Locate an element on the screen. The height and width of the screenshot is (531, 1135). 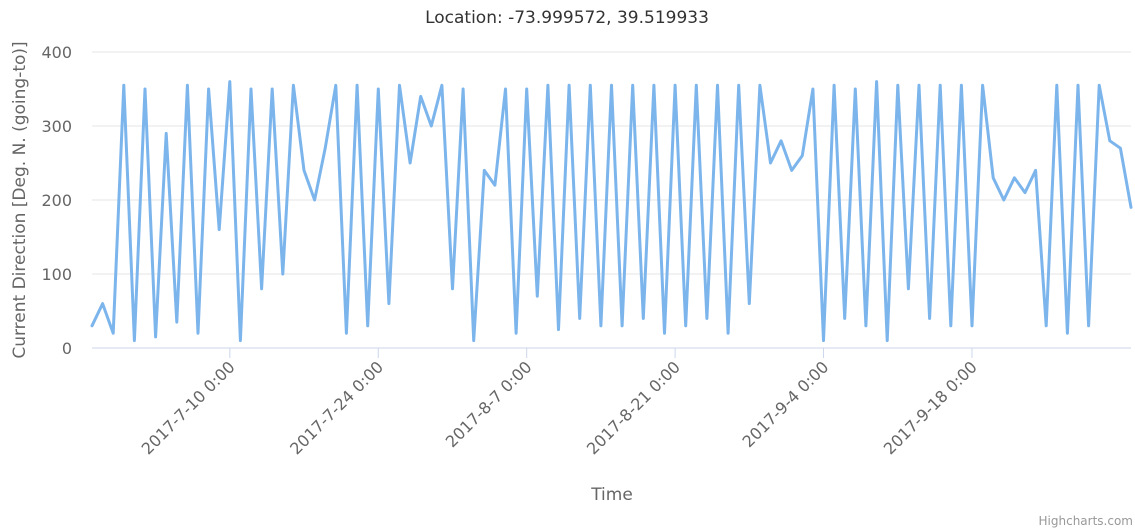
x-tick-label: 2017-9-18 0:00 is located at coordinates (930, 407).